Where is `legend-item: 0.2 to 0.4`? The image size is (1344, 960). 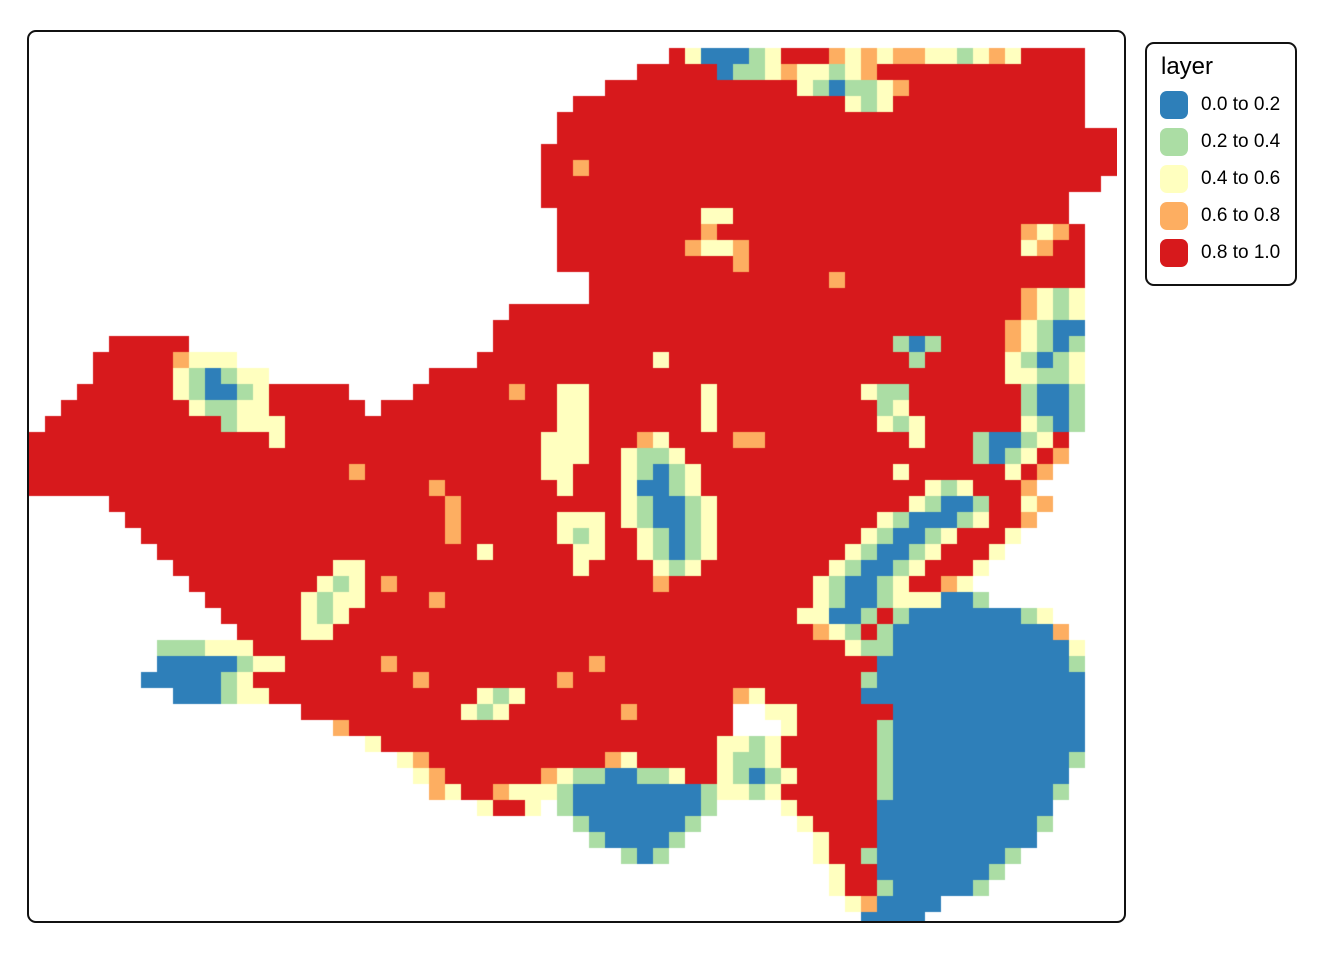 legend-item: 0.2 to 0.4 is located at coordinates (1227, 141).